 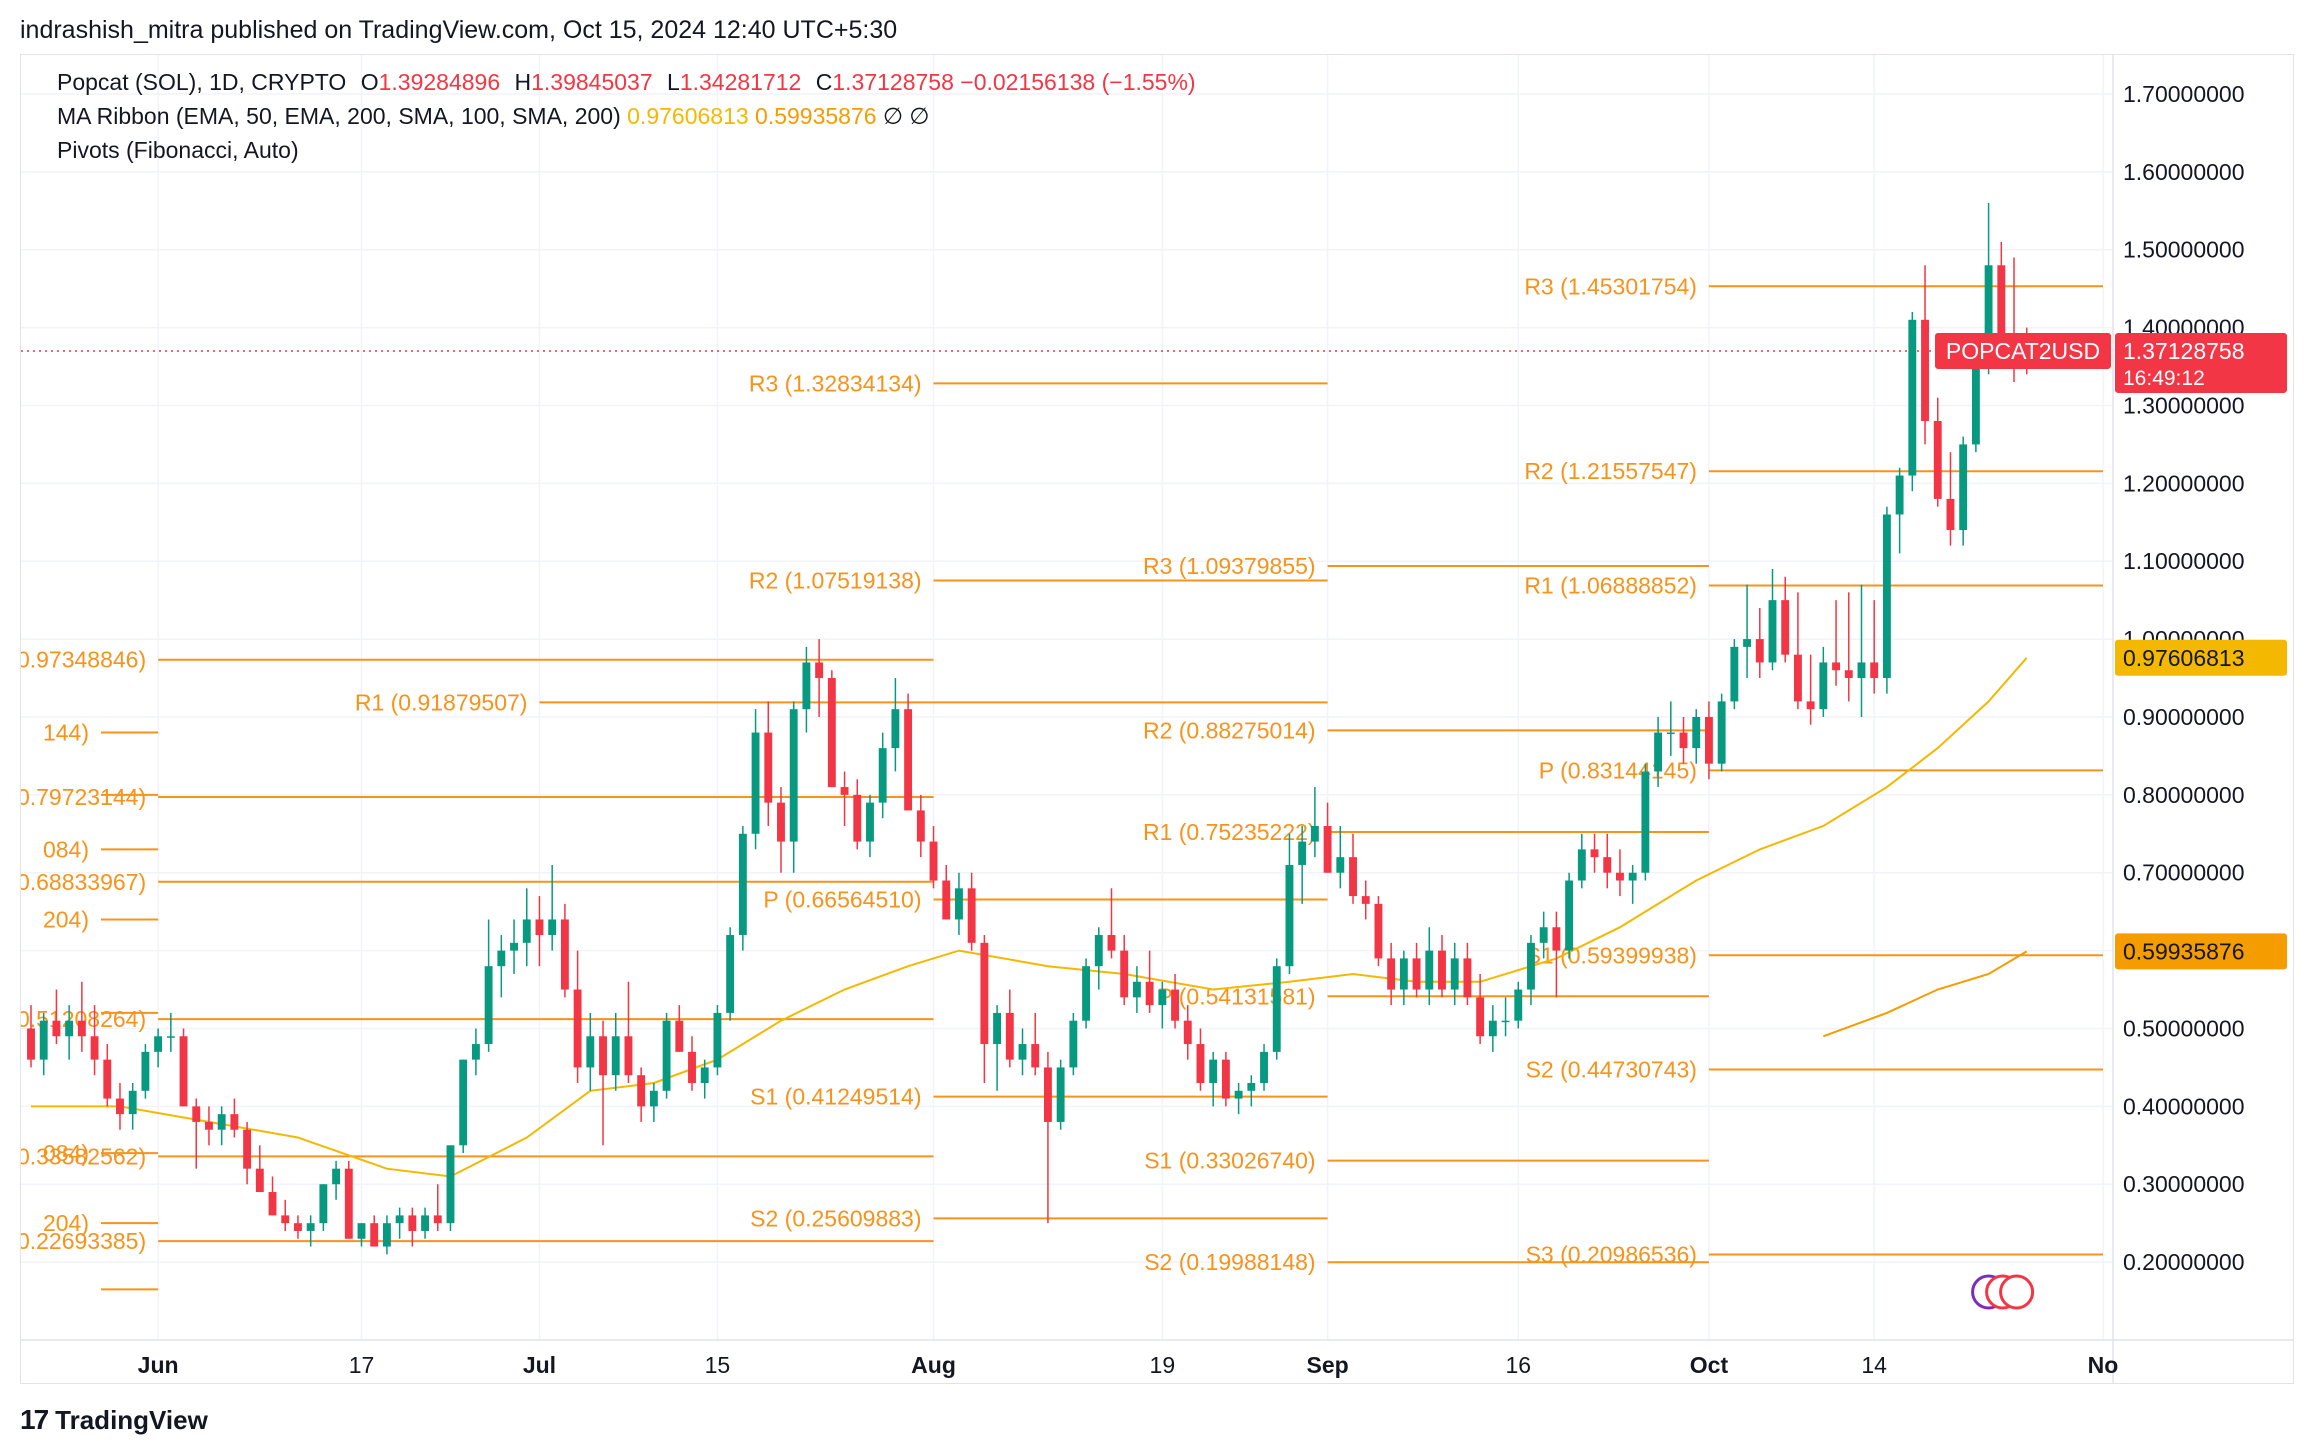 What do you see at coordinates (202, 82) in the screenshot?
I see `symbol-name: Popcat (SOL), 1D, CRYPTO` at bounding box center [202, 82].